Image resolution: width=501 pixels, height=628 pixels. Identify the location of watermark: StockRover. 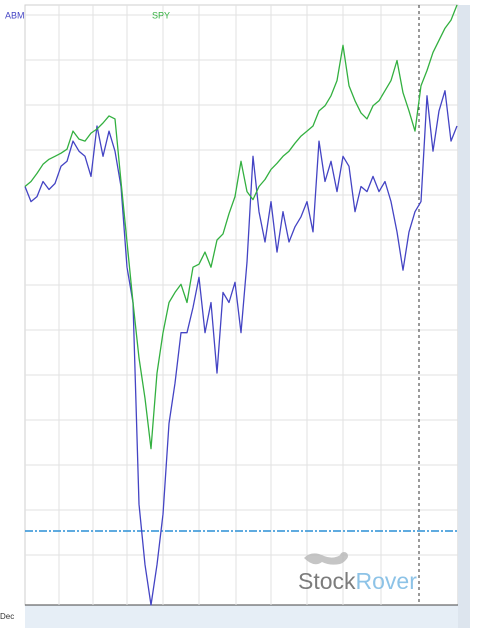
(357, 573).